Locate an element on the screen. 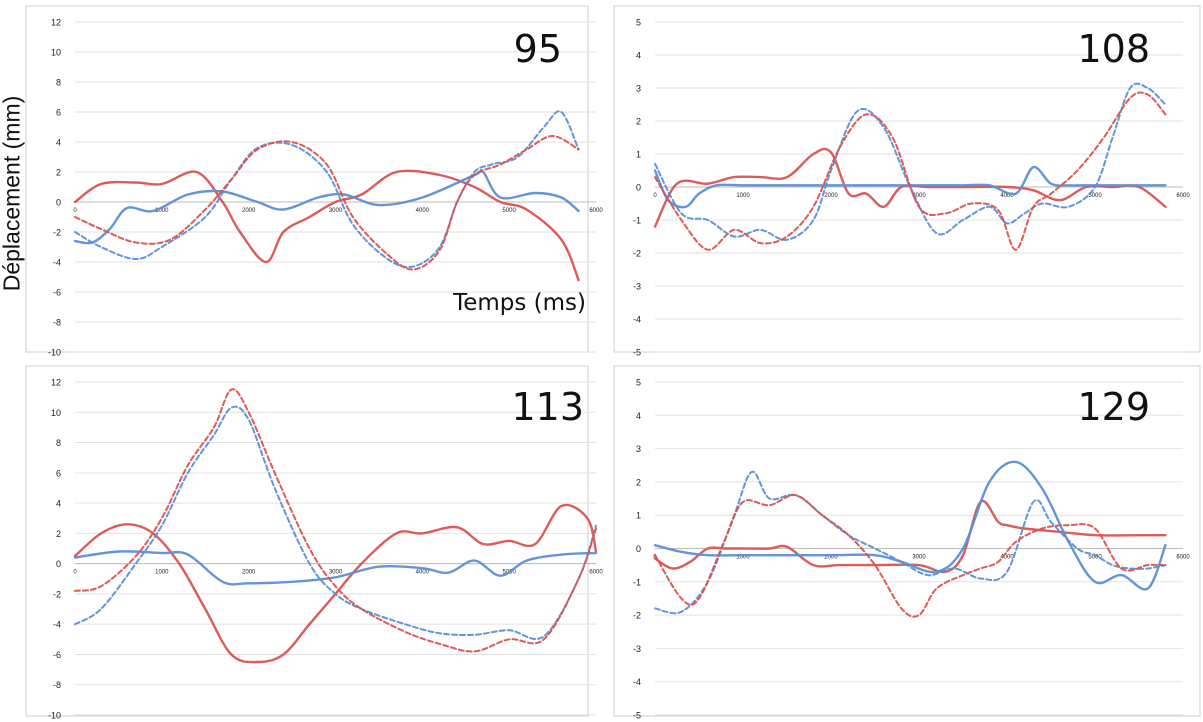  panel-title: 129 is located at coordinates (1113, 407).